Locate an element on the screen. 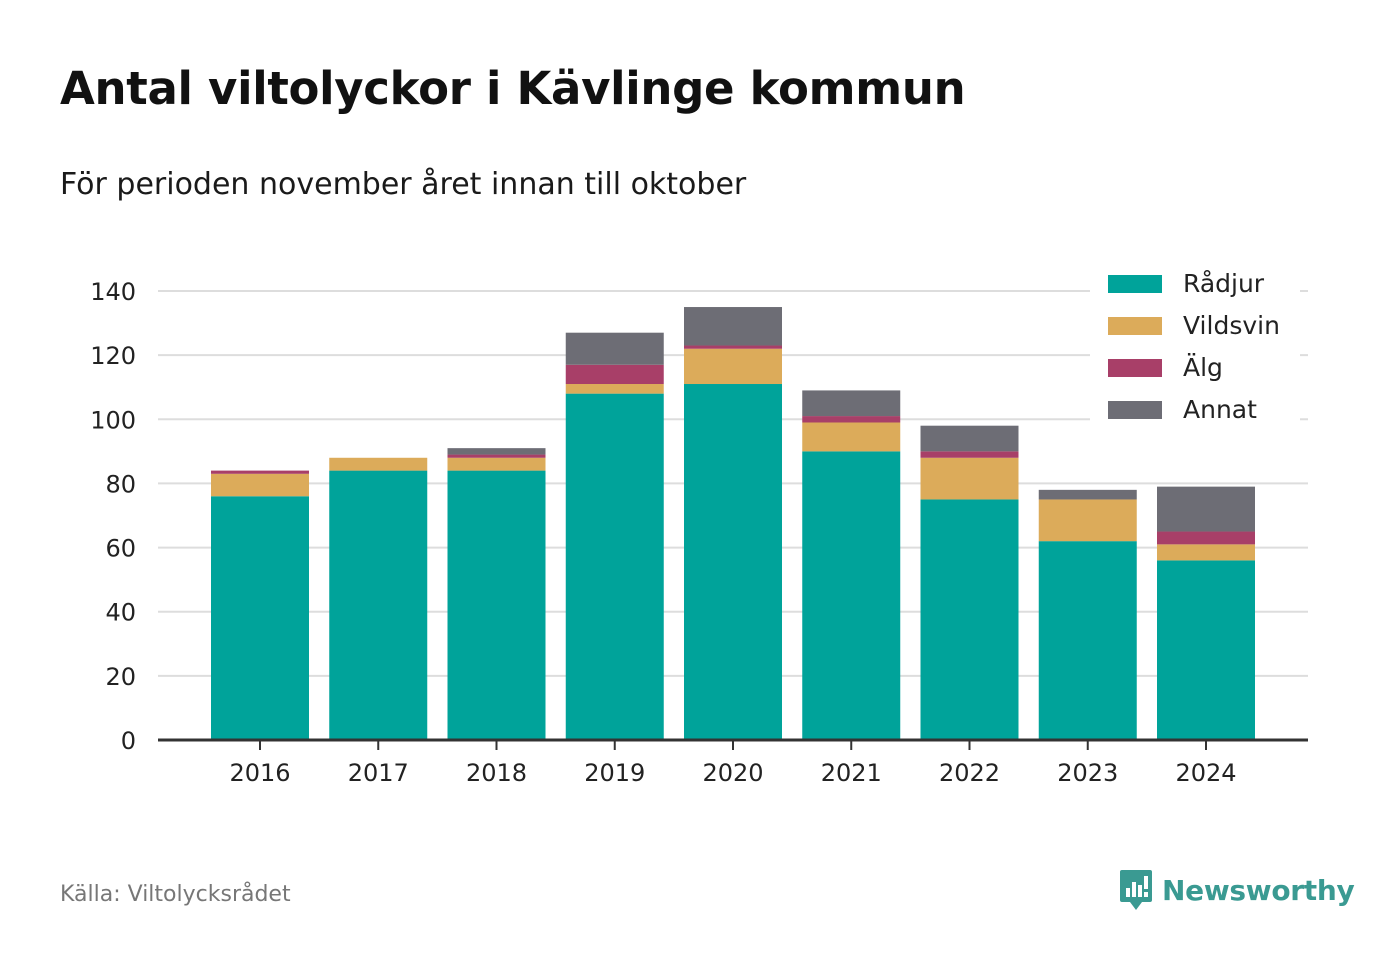 The image size is (1400, 973). x-tick-label: 2023 is located at coordinates (1087, 773).